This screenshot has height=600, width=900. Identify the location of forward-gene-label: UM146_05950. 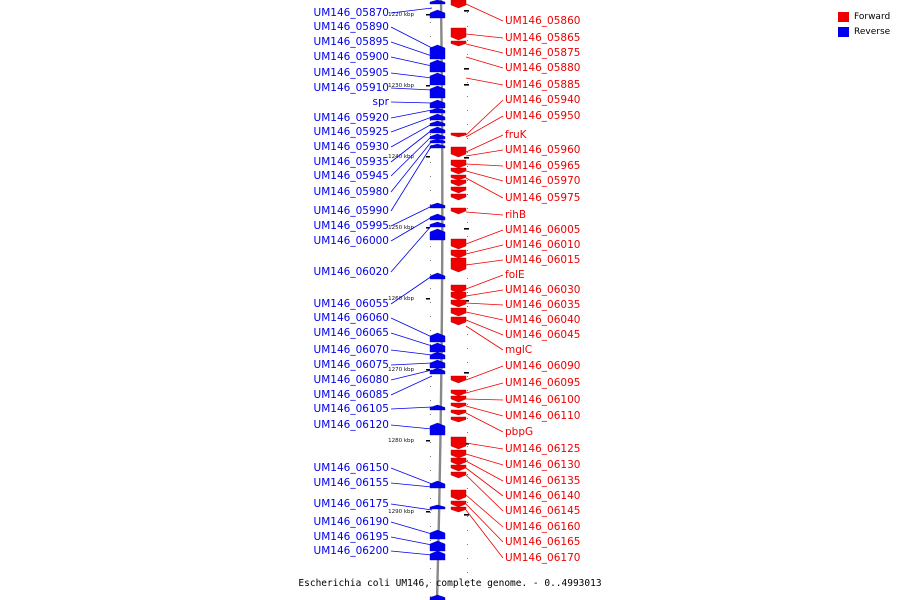
(542, 116).